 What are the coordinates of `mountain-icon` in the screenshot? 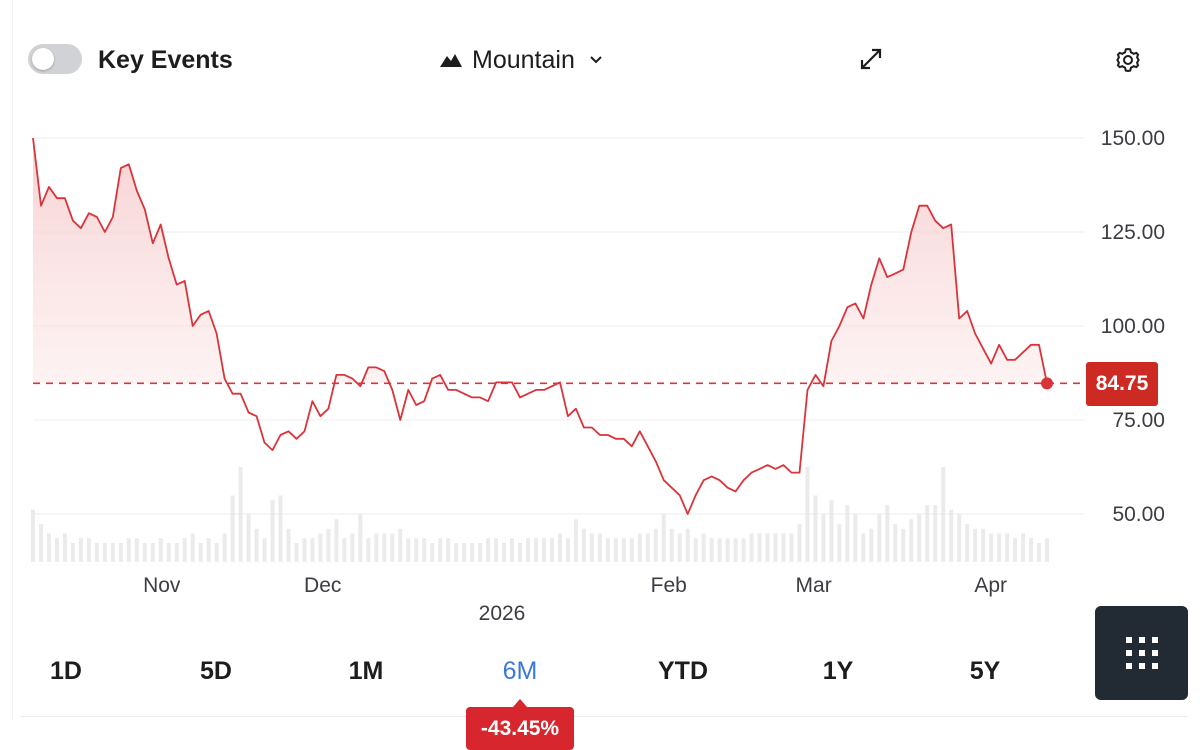 It's located at (451, 60).